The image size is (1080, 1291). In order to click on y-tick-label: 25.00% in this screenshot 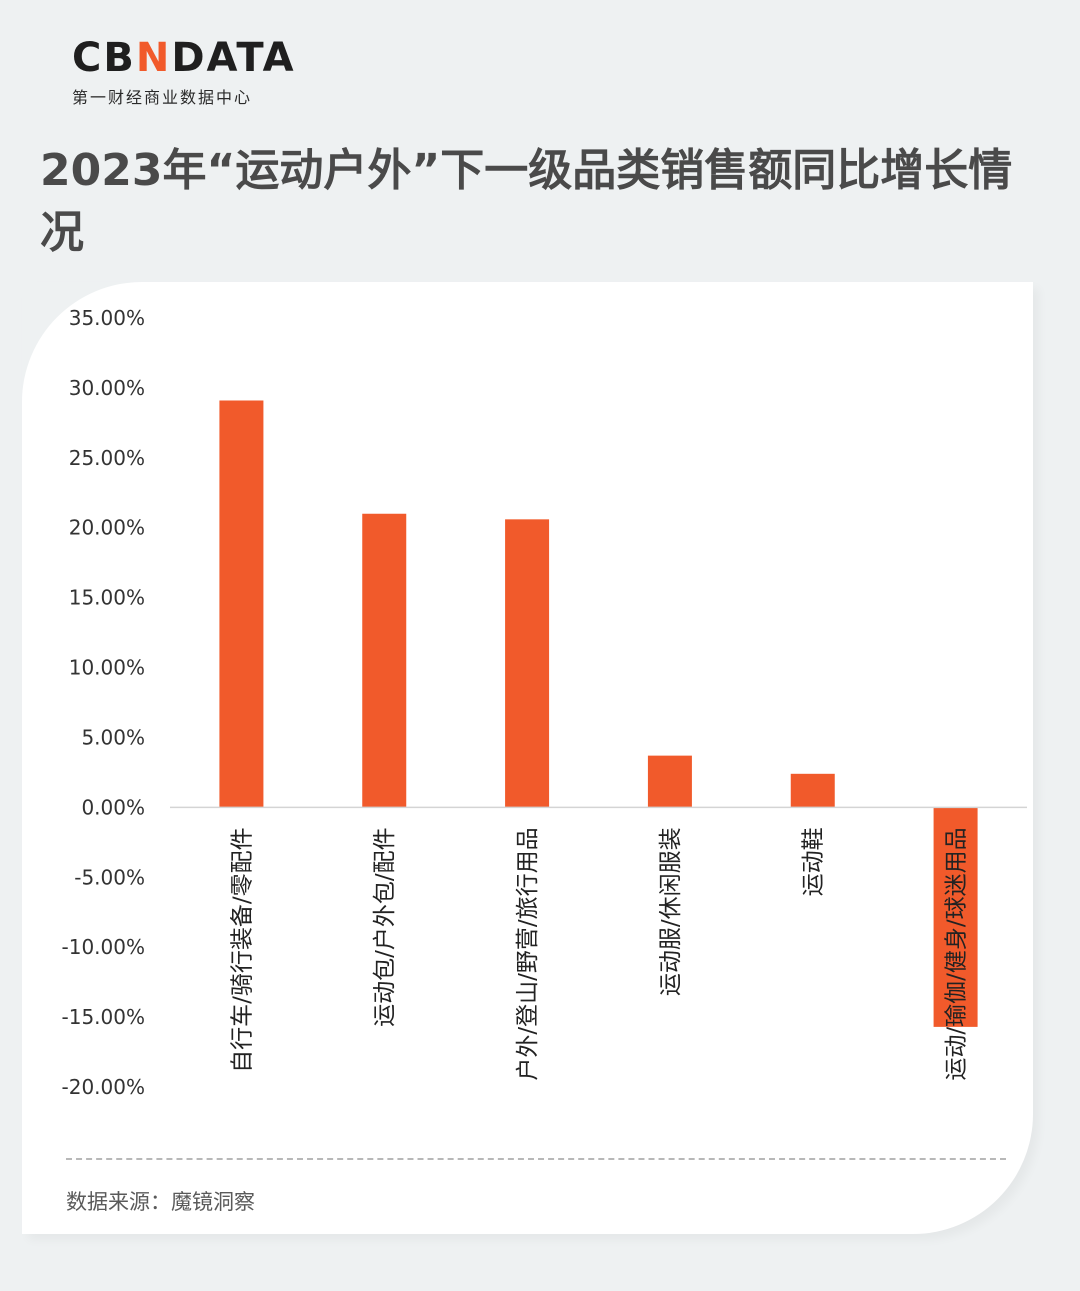, I will do `click(107, 458)`.